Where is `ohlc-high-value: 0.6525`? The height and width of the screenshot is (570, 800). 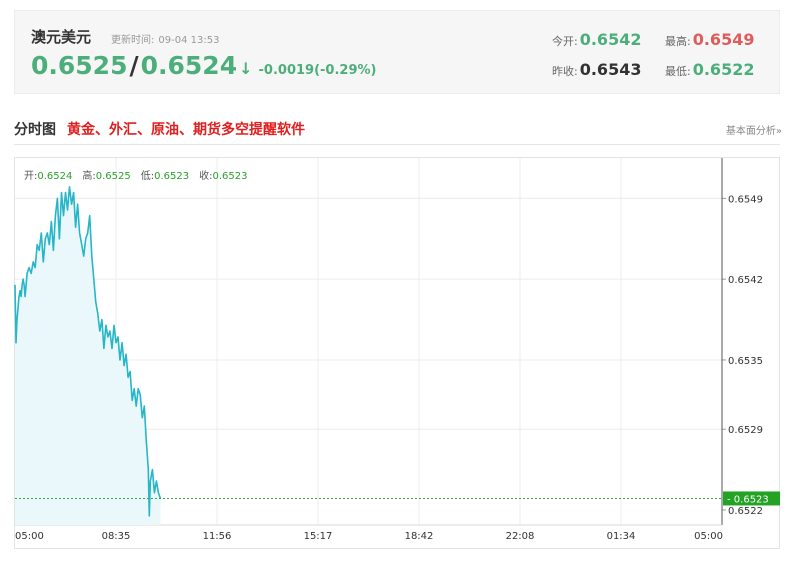
ohlc-high-value: 0.6525 is located at coordinates (113, 176).